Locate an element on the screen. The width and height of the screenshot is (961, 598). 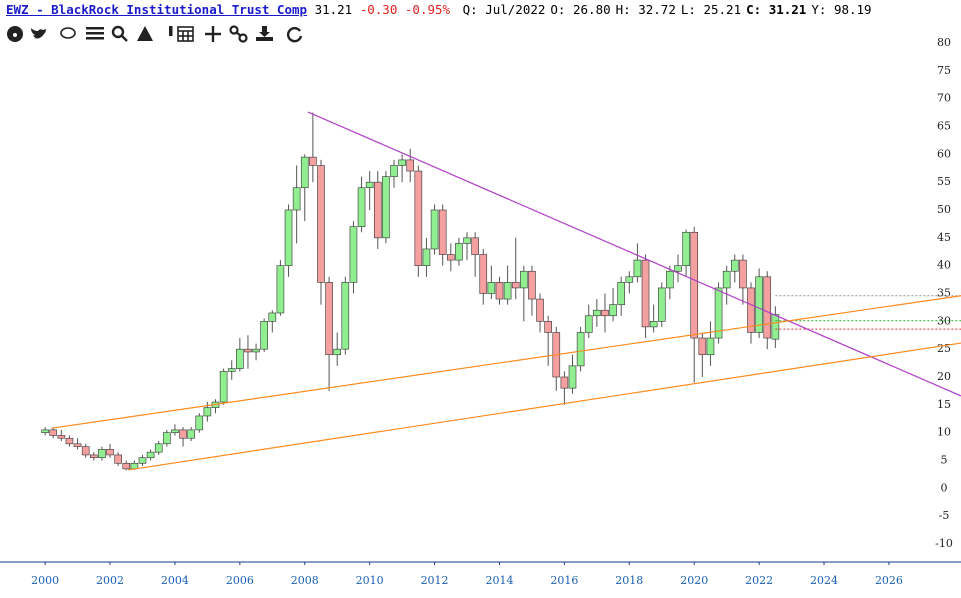
x-tick-label: 2010 is located at coordinates (370, 580).